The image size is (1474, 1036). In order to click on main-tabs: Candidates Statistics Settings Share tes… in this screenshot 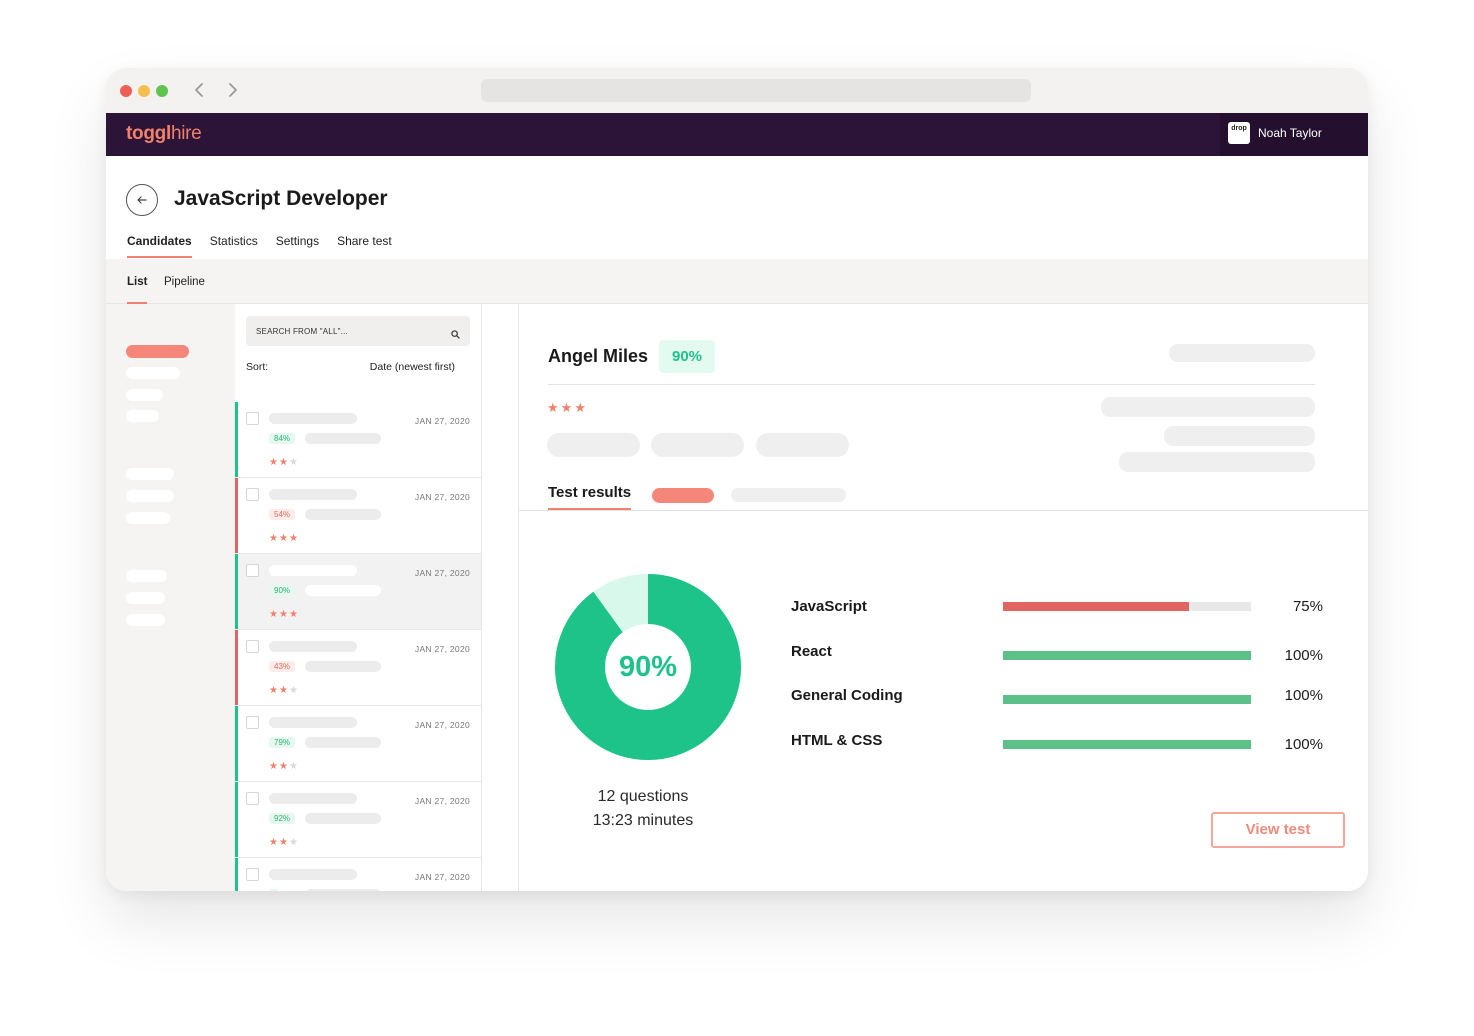, I will do `click(268, 246)`.